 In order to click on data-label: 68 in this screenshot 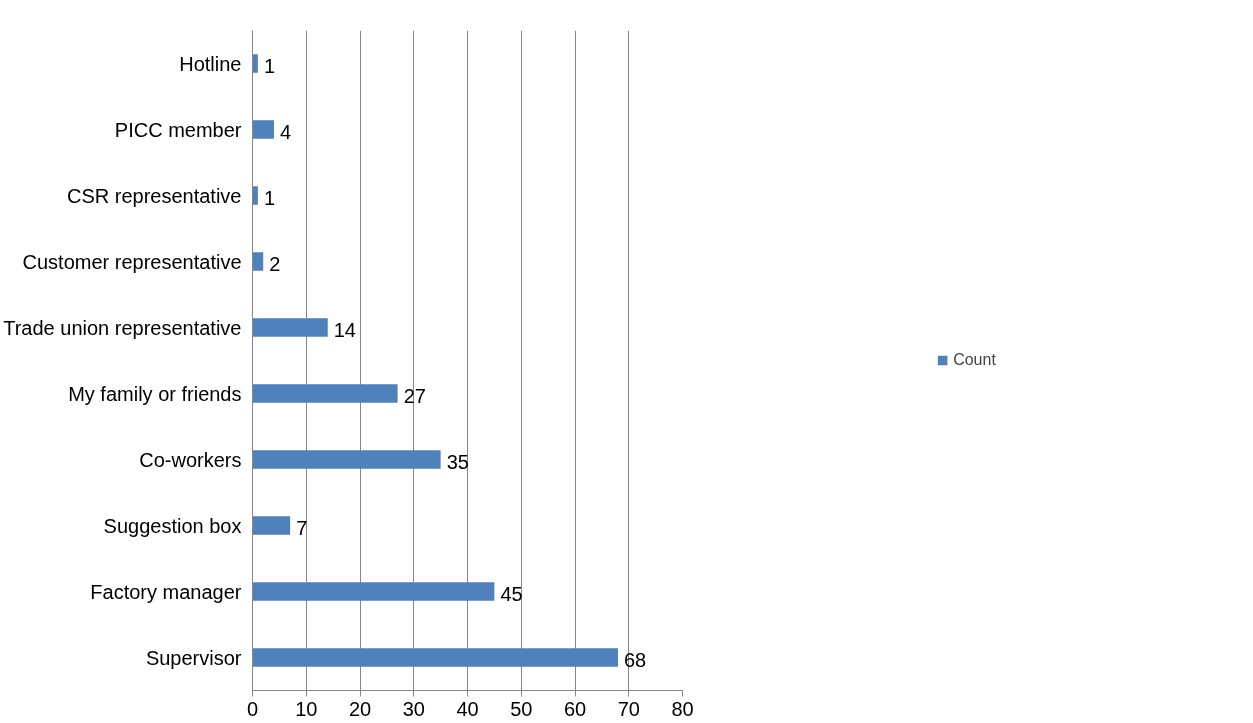, I will do `click(635, 659)`.